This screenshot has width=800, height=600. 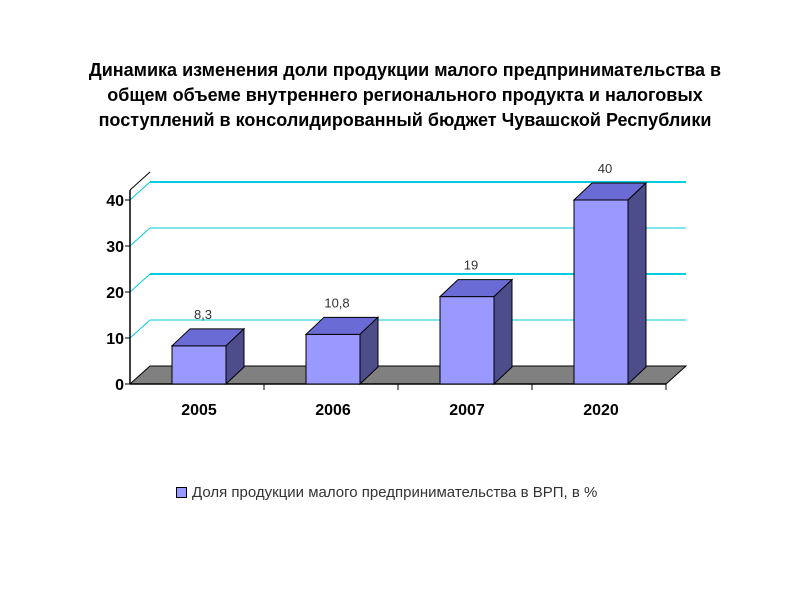 I want to click on data-label: 10,8, so click(x=336, y=302).